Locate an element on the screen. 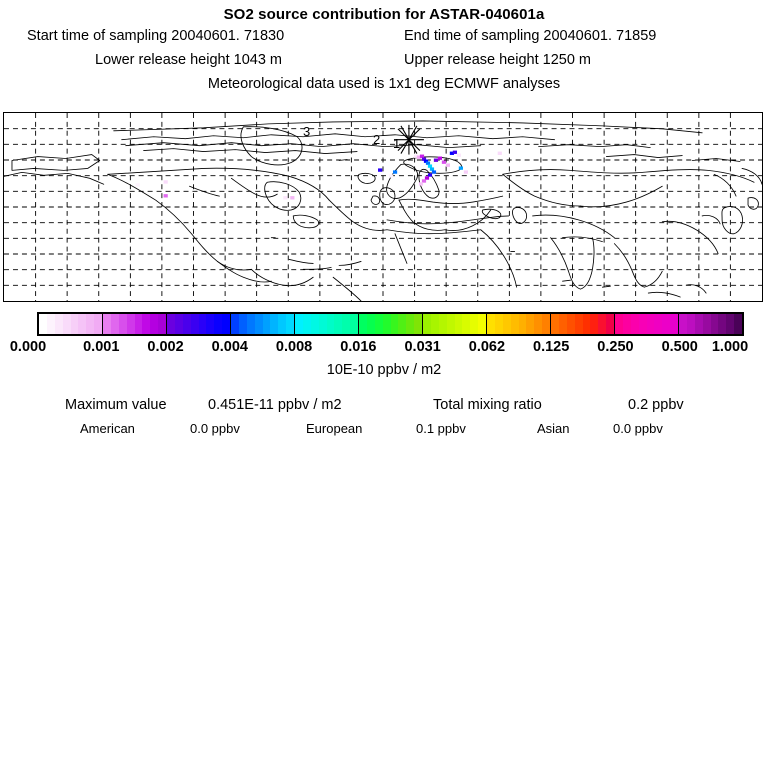 Image resolution: width=768 pixels, height=768 pixels. colorbar-tick: 0.008 is located at coordinates (294, 347).